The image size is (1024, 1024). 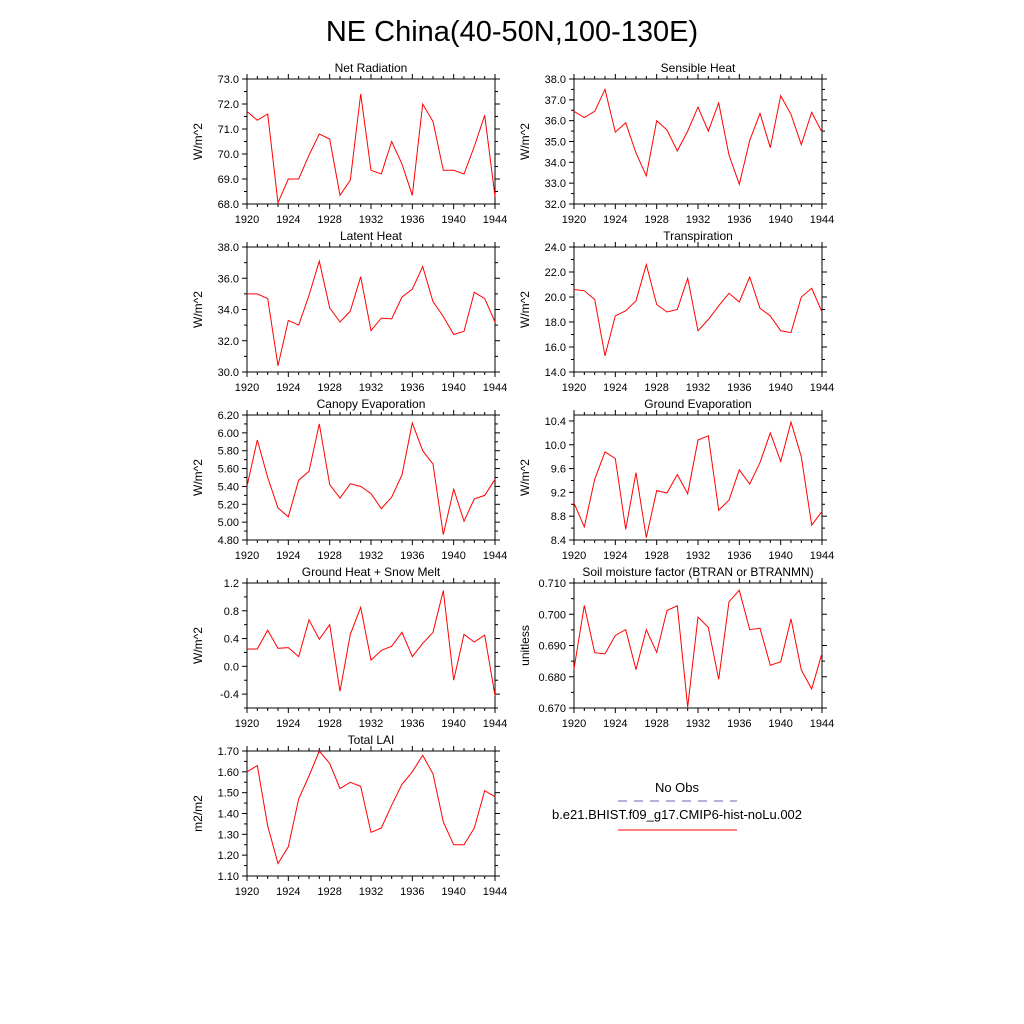 What do you see at coordinates (555, 298) in the screenshot?
I see `y-tick-label: 20.0` at bounding box center [555, 298].